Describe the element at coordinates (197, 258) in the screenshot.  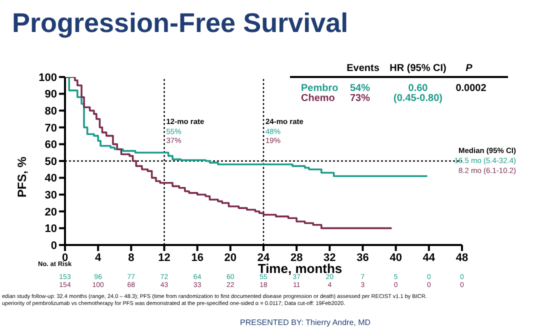
I see `x-tick-label: 16` at that location.